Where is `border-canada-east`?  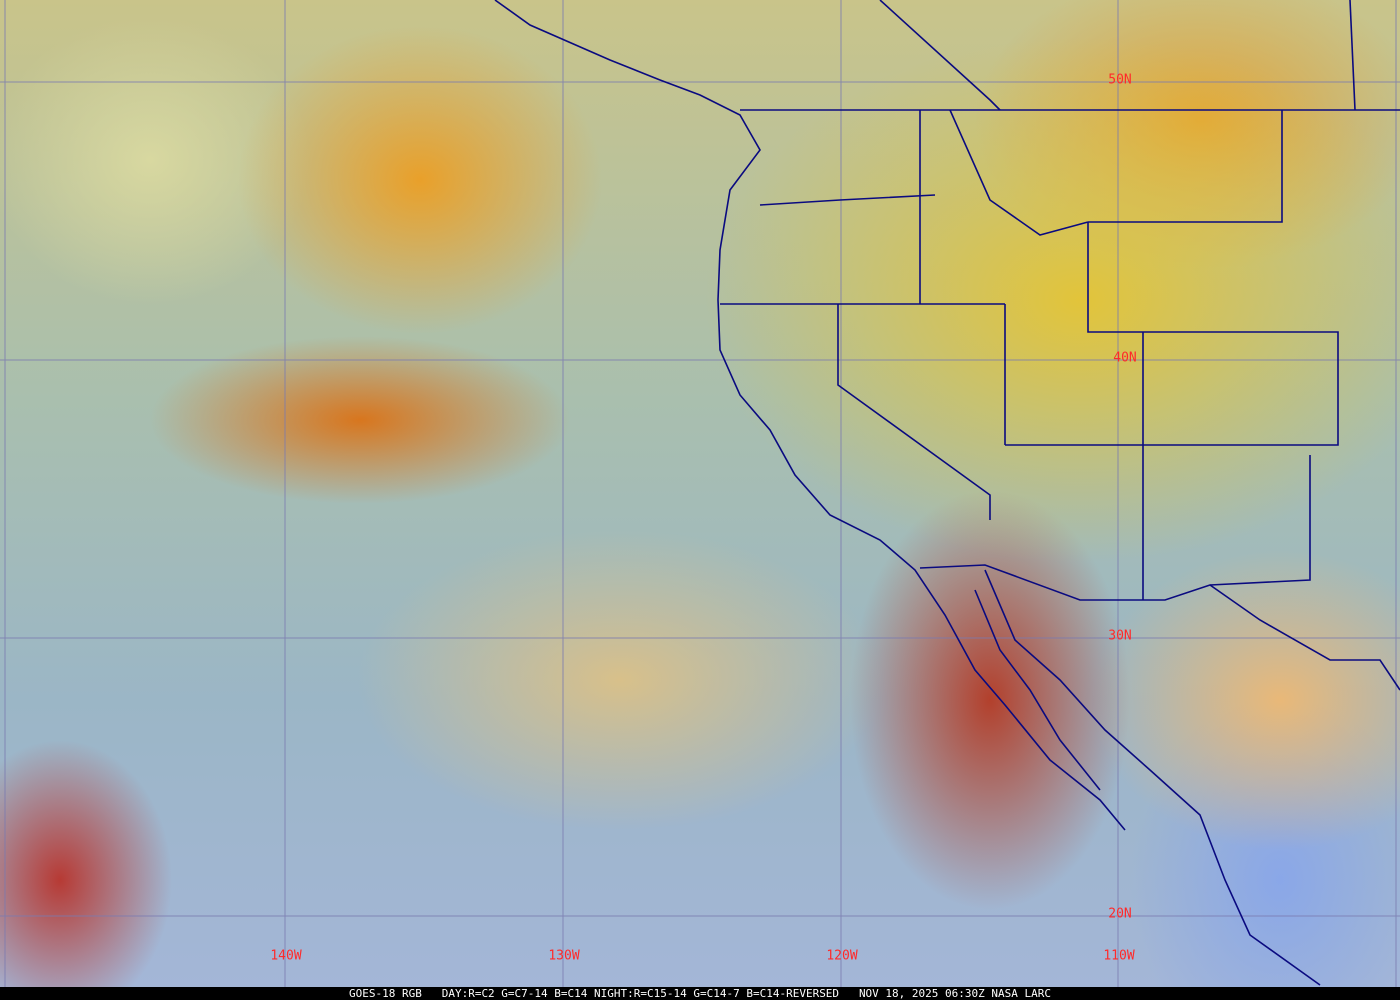 border-canada-east is located at coordinates (1352, 55).